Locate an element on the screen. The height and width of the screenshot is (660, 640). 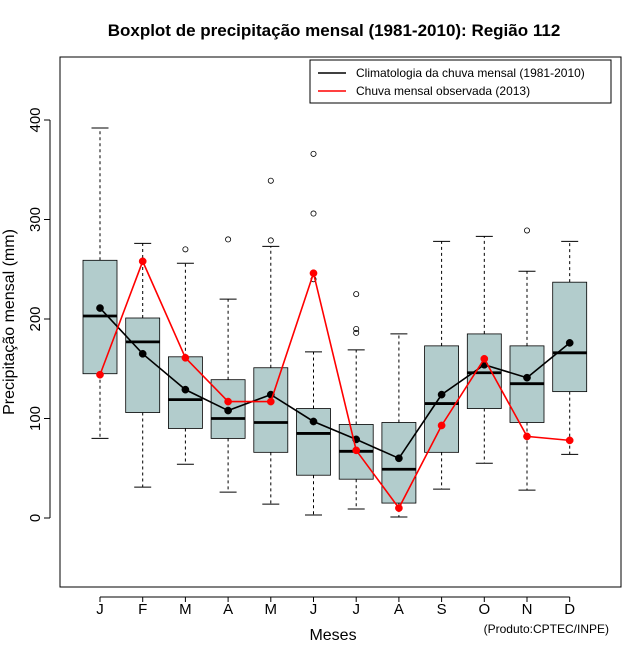
x-tick-label: N is located at coordinates (527, 609).